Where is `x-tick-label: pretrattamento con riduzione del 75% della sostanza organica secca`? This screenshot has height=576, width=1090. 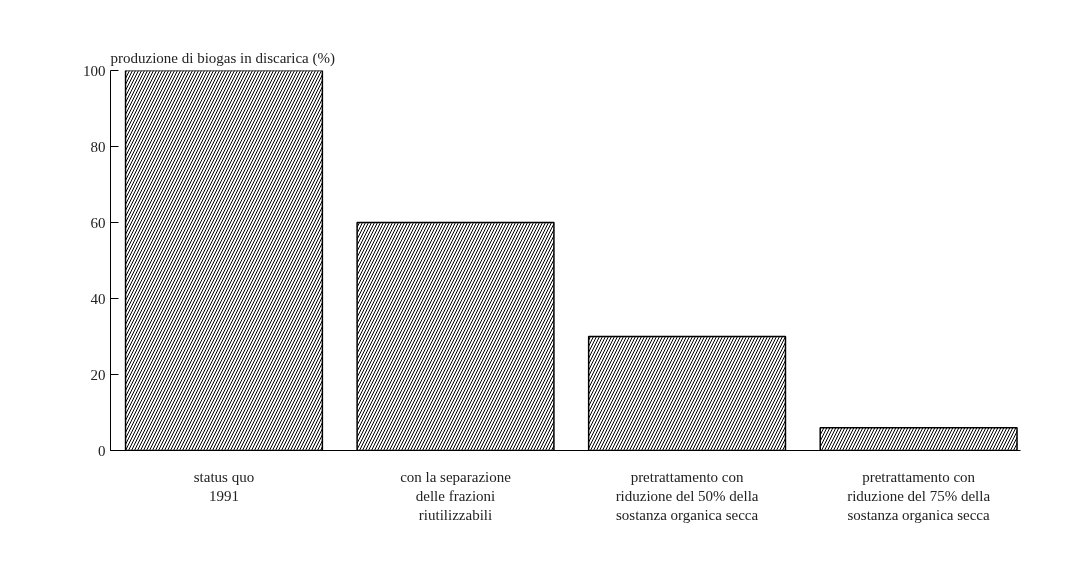 x-tick-label: pretrattamento con riduzione del 75% della sostanza organica secca is located at coordinates (919, 495).